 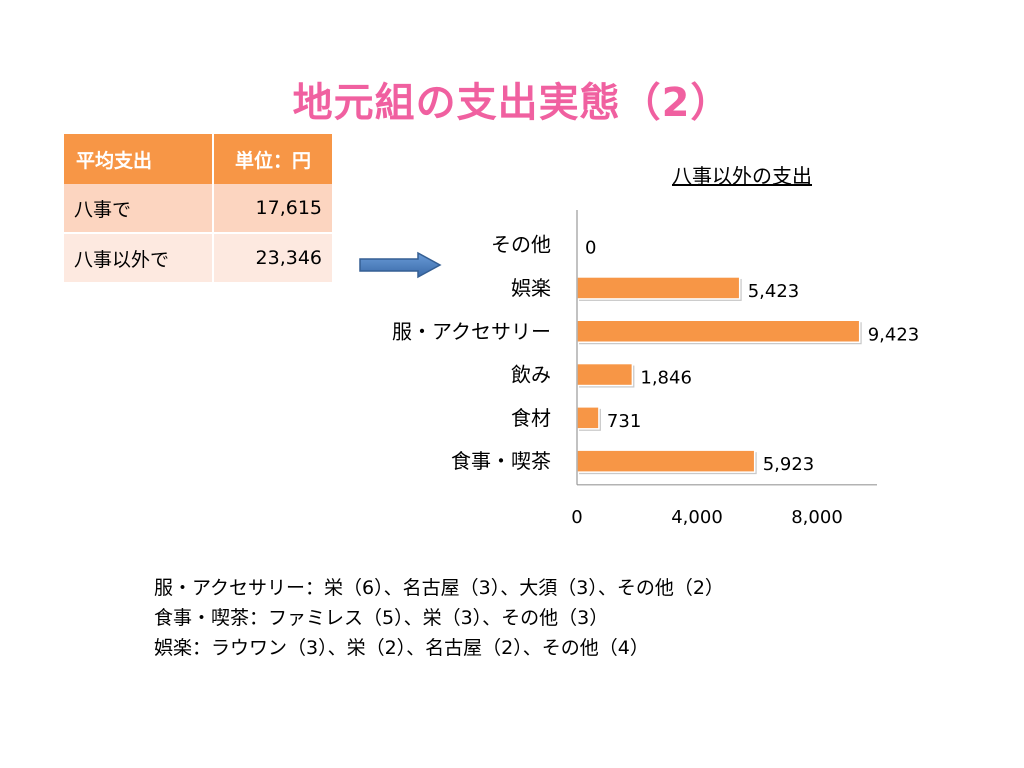 I want to click on x-tick-label: 4,000, so click(x=697, y=517).